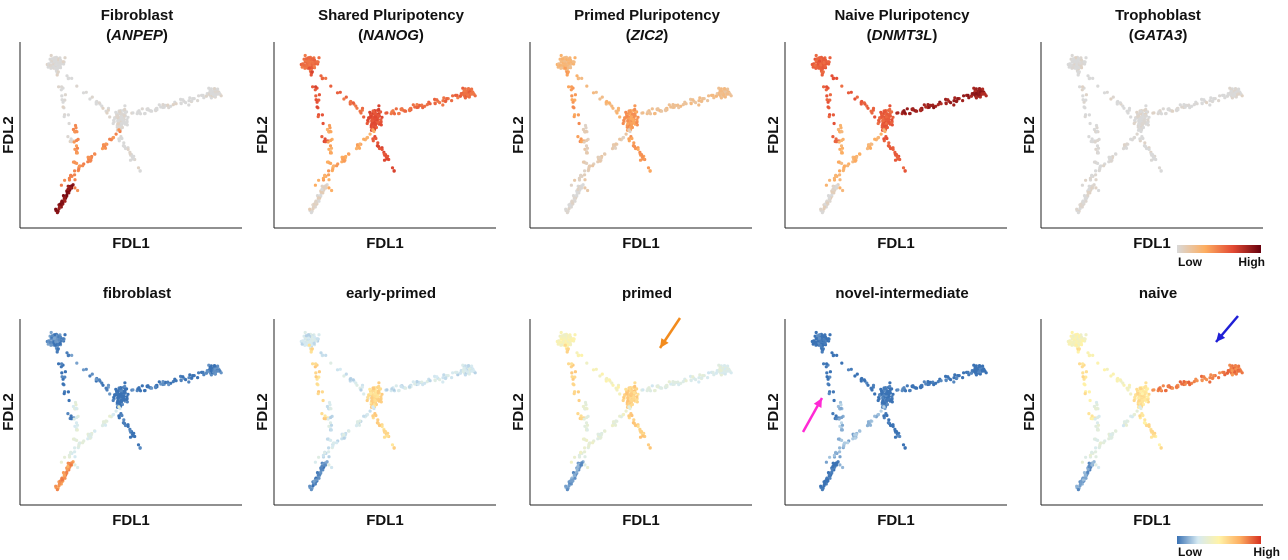 The image size is (1288, 560). What do you see at coordinates (644, 134) in the screenshot?
I see `primed-pluripotency-cells` at bounding box center [644, 134].